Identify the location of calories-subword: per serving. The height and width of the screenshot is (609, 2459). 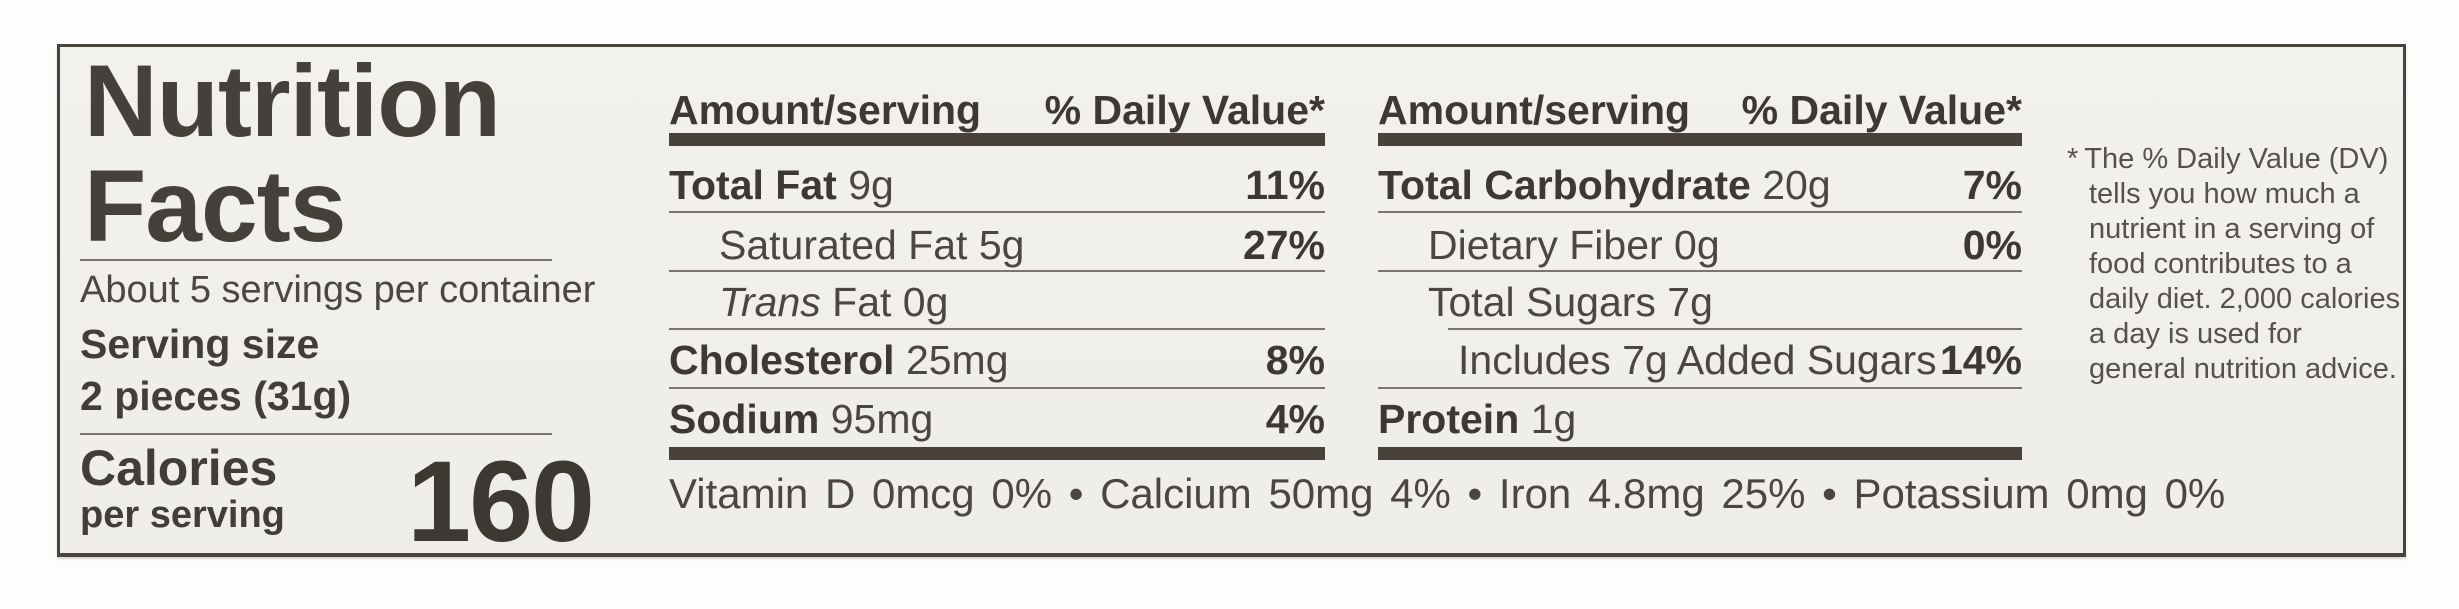
(182, 515).